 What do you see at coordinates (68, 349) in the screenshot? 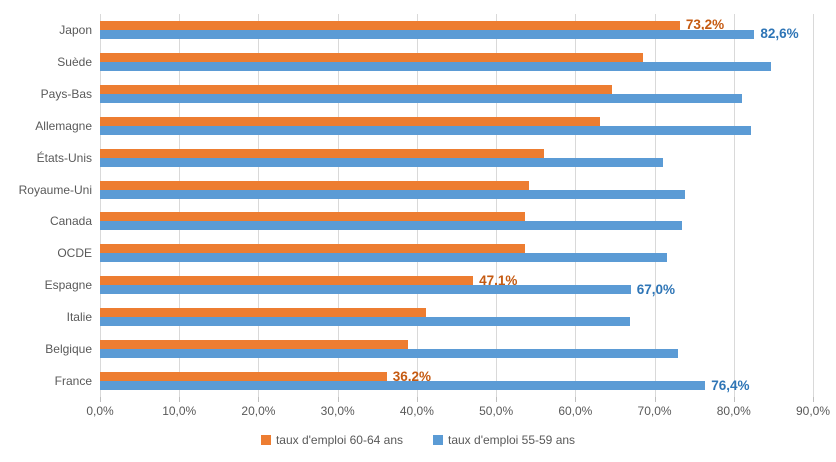
I see `y-category-label: Belgique` at bounding box center [68, 349].